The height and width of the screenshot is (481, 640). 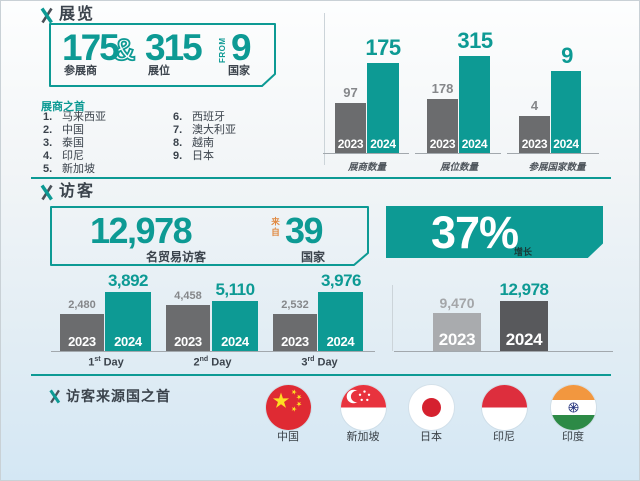 I want to click on visitor-countries-count: 39, so click(x=304, y=230).